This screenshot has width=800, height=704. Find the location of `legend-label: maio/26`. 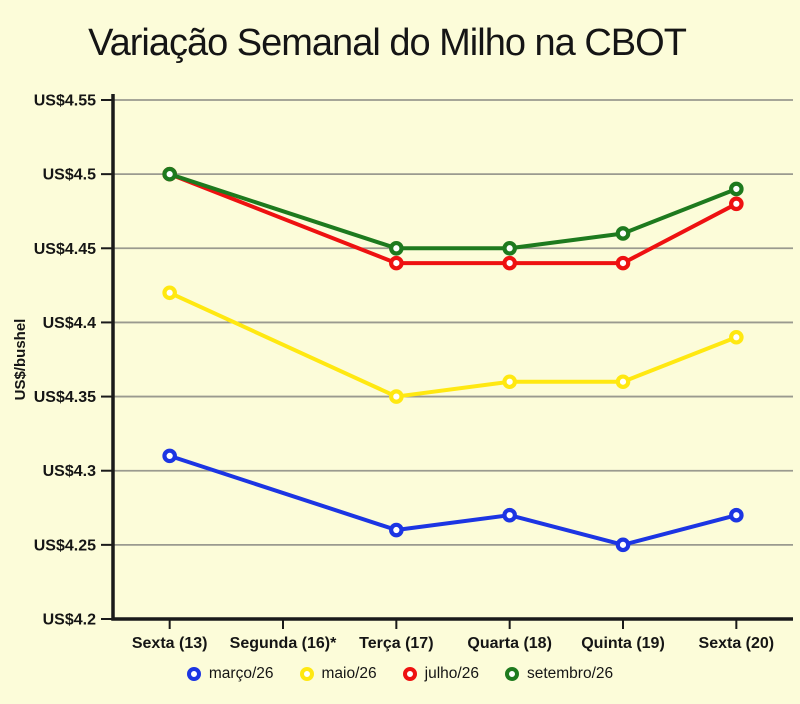

legend-label: maio/26 is located at coordinates (349, 673).